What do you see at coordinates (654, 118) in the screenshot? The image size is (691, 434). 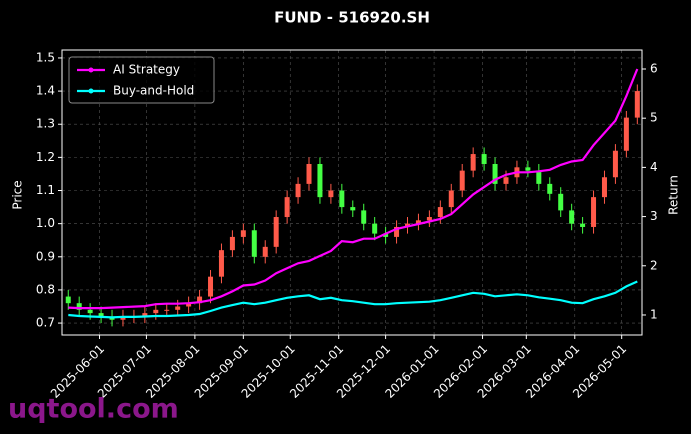 I see `y2-tick-label: 5` at bounding box center [654, 118].